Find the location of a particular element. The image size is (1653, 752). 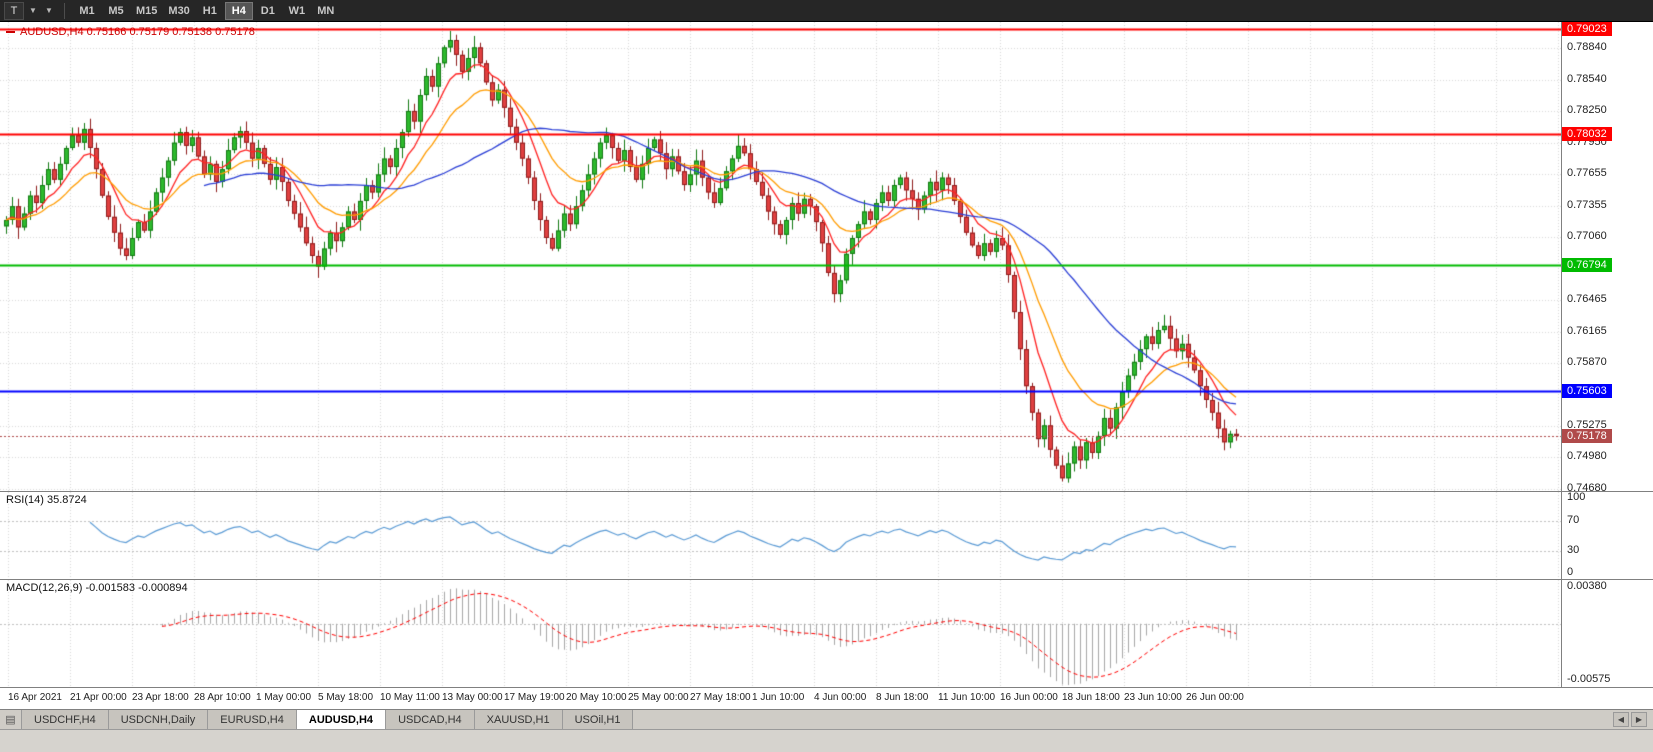

price-tick-label: 0.74680 is located at coordinates (1587, 488).